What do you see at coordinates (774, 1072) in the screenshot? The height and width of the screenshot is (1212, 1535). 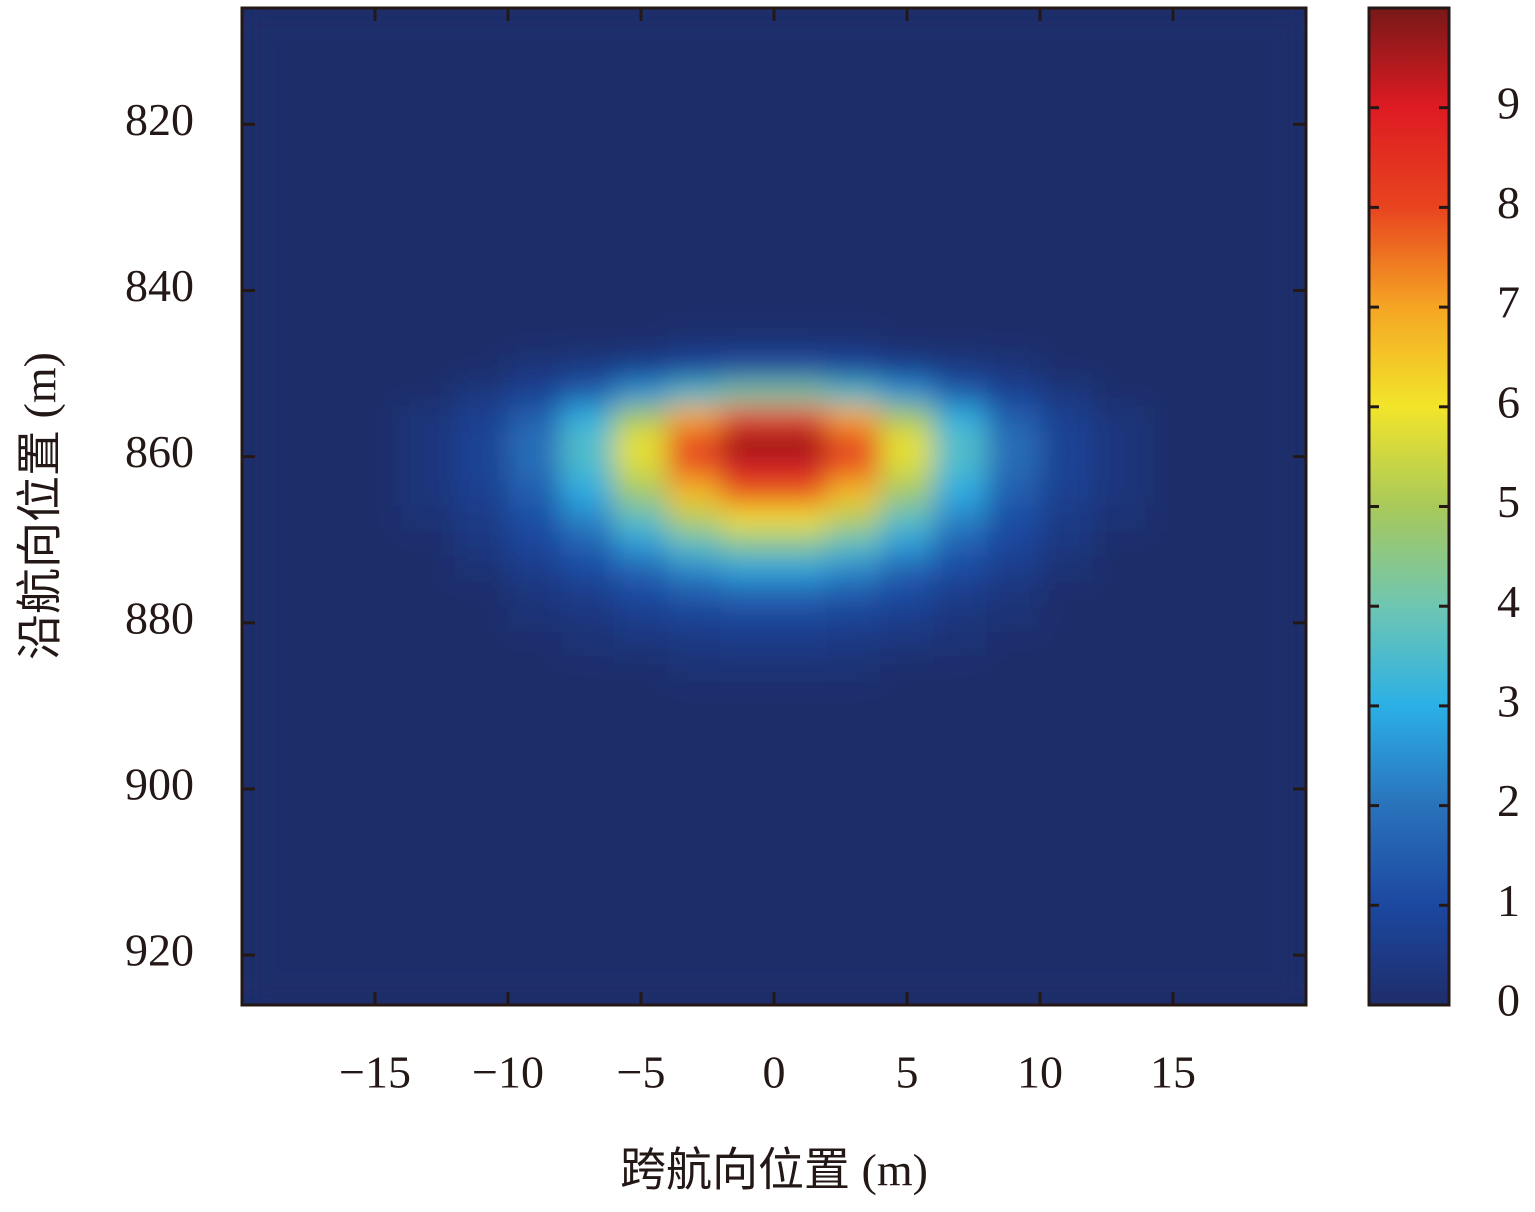 I see `x-tick-label: 0` at bounding box center [774, 1072].